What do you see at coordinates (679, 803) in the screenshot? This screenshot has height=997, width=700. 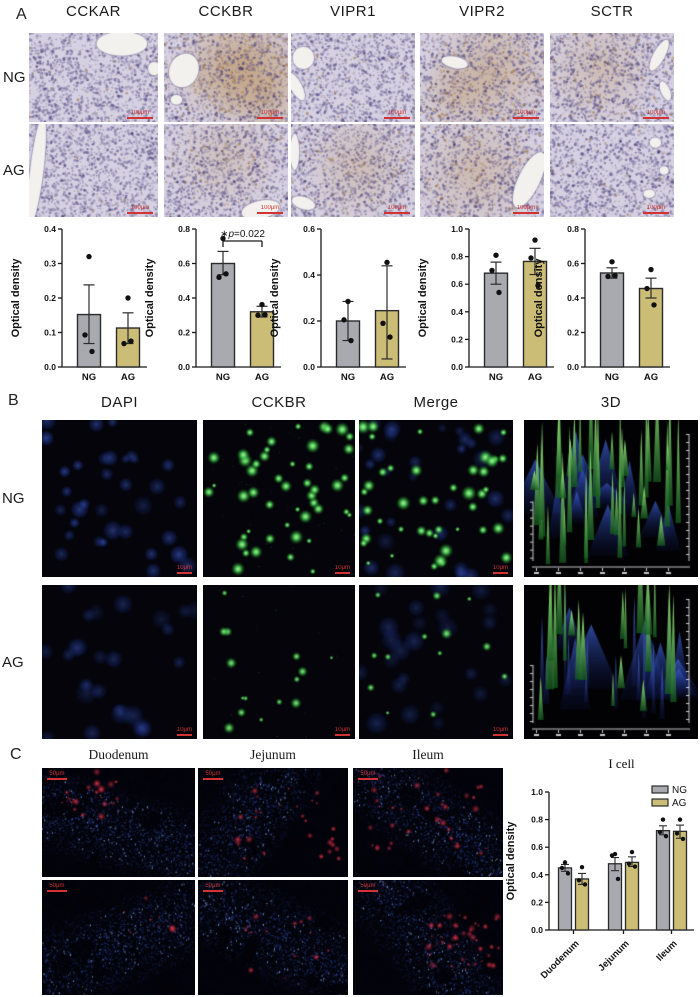 I see `legend-label-ag: AG` at bounding box center [679, 803].